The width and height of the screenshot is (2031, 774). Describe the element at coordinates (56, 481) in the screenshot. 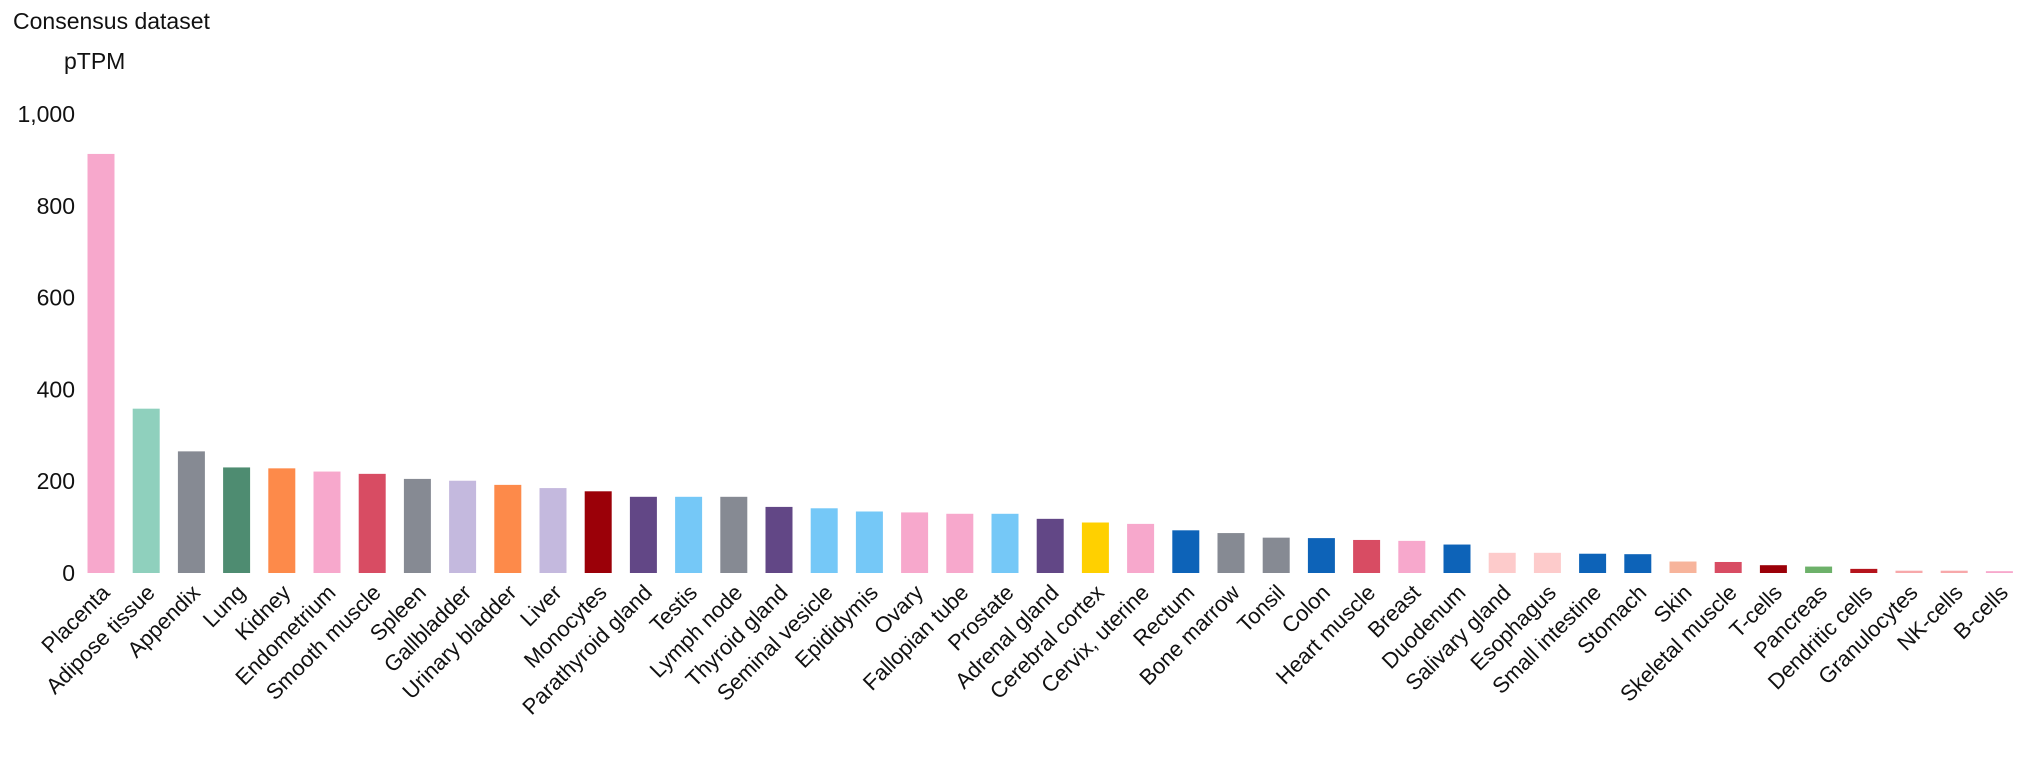

I see `y-tick-label: 200` at that location.